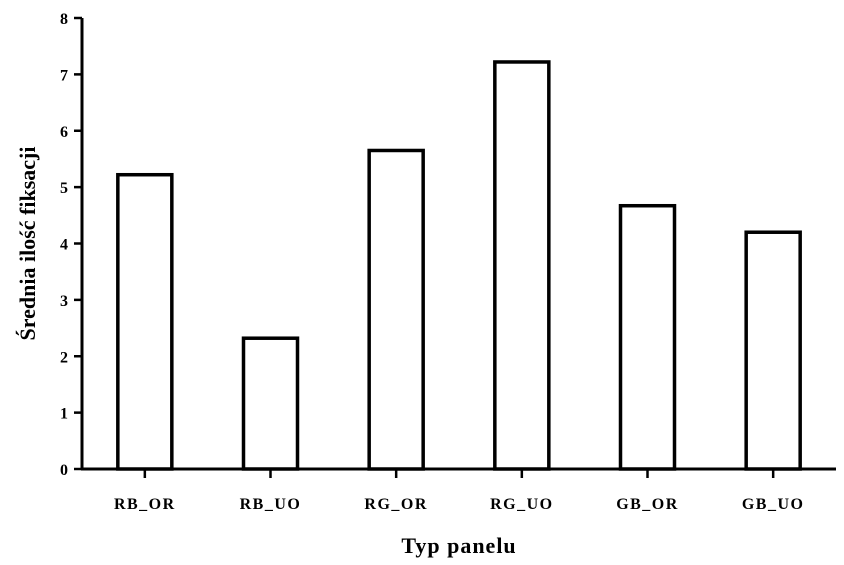  I want to click on x-tick-label: RB_OR, so click(145, 504).